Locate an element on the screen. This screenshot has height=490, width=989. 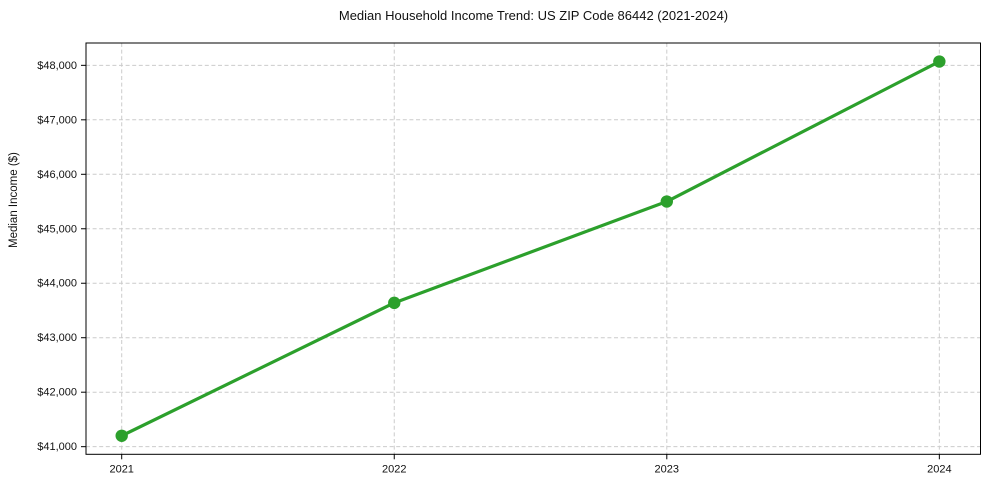
y-tick-label: $42,000 is located at coordinates (57, 393).